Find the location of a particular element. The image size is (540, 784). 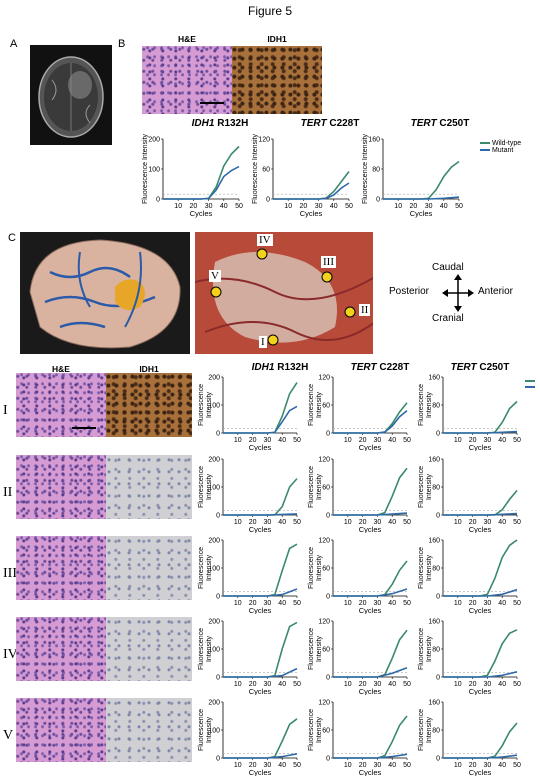

orientation-anterior: Anterior is located at coordinates (496, 291).